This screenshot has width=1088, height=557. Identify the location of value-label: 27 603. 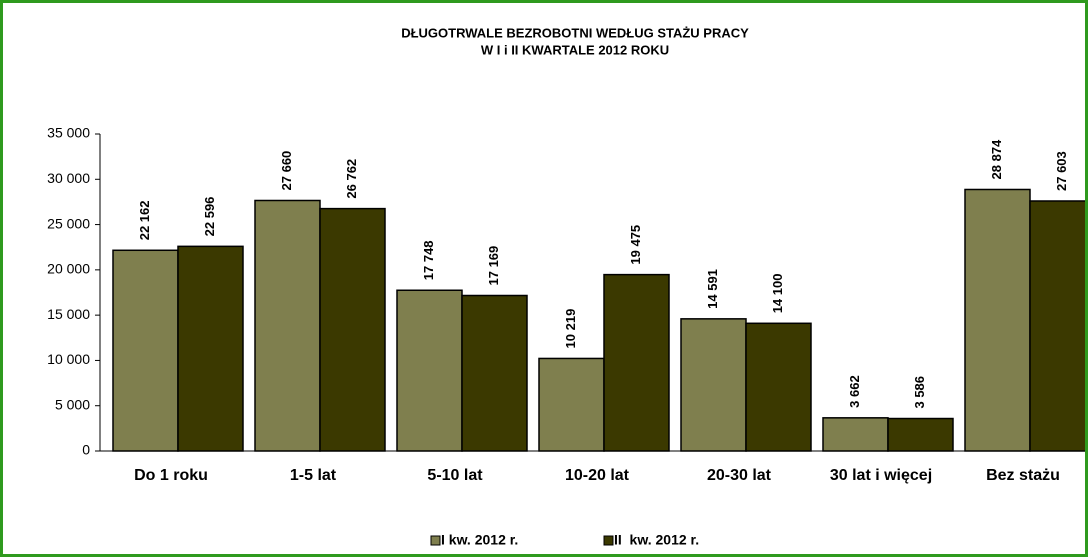
(1061, 171).